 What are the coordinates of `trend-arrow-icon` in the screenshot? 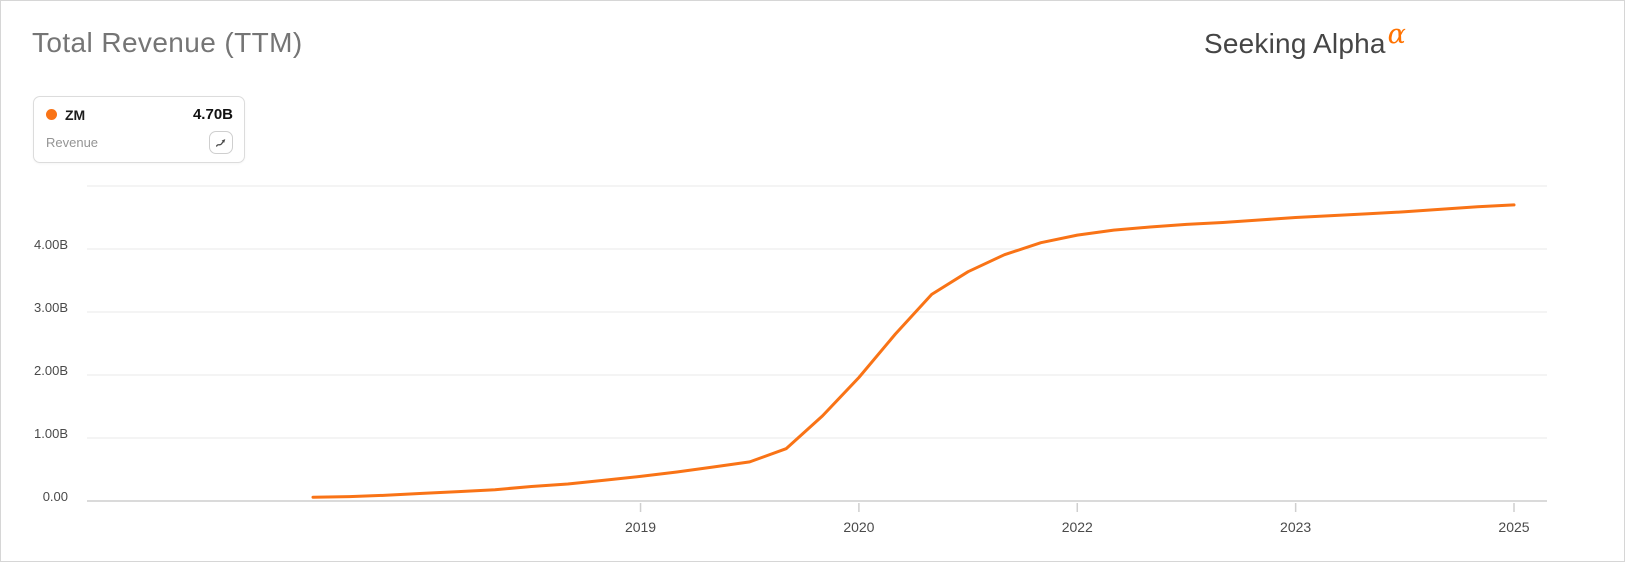 It's located at (220, 142).